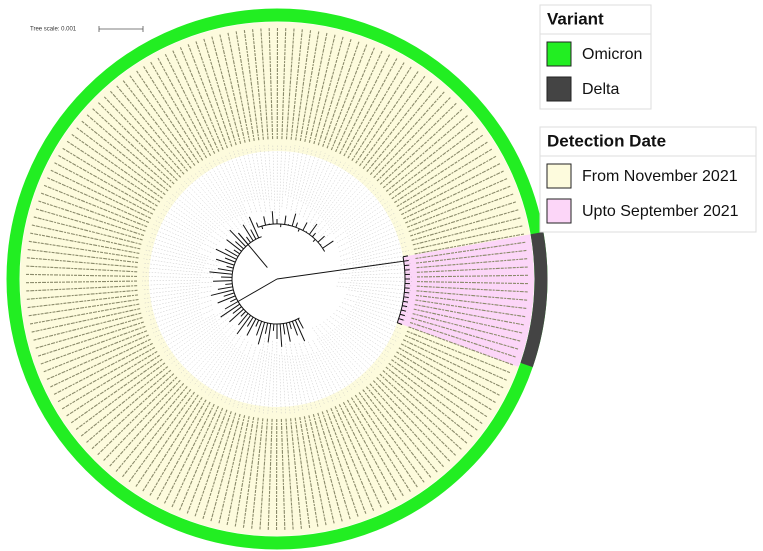 The height and width of the screenshot is (551, 763). I want to click on legend-label: Omicron, so click(612, 54).